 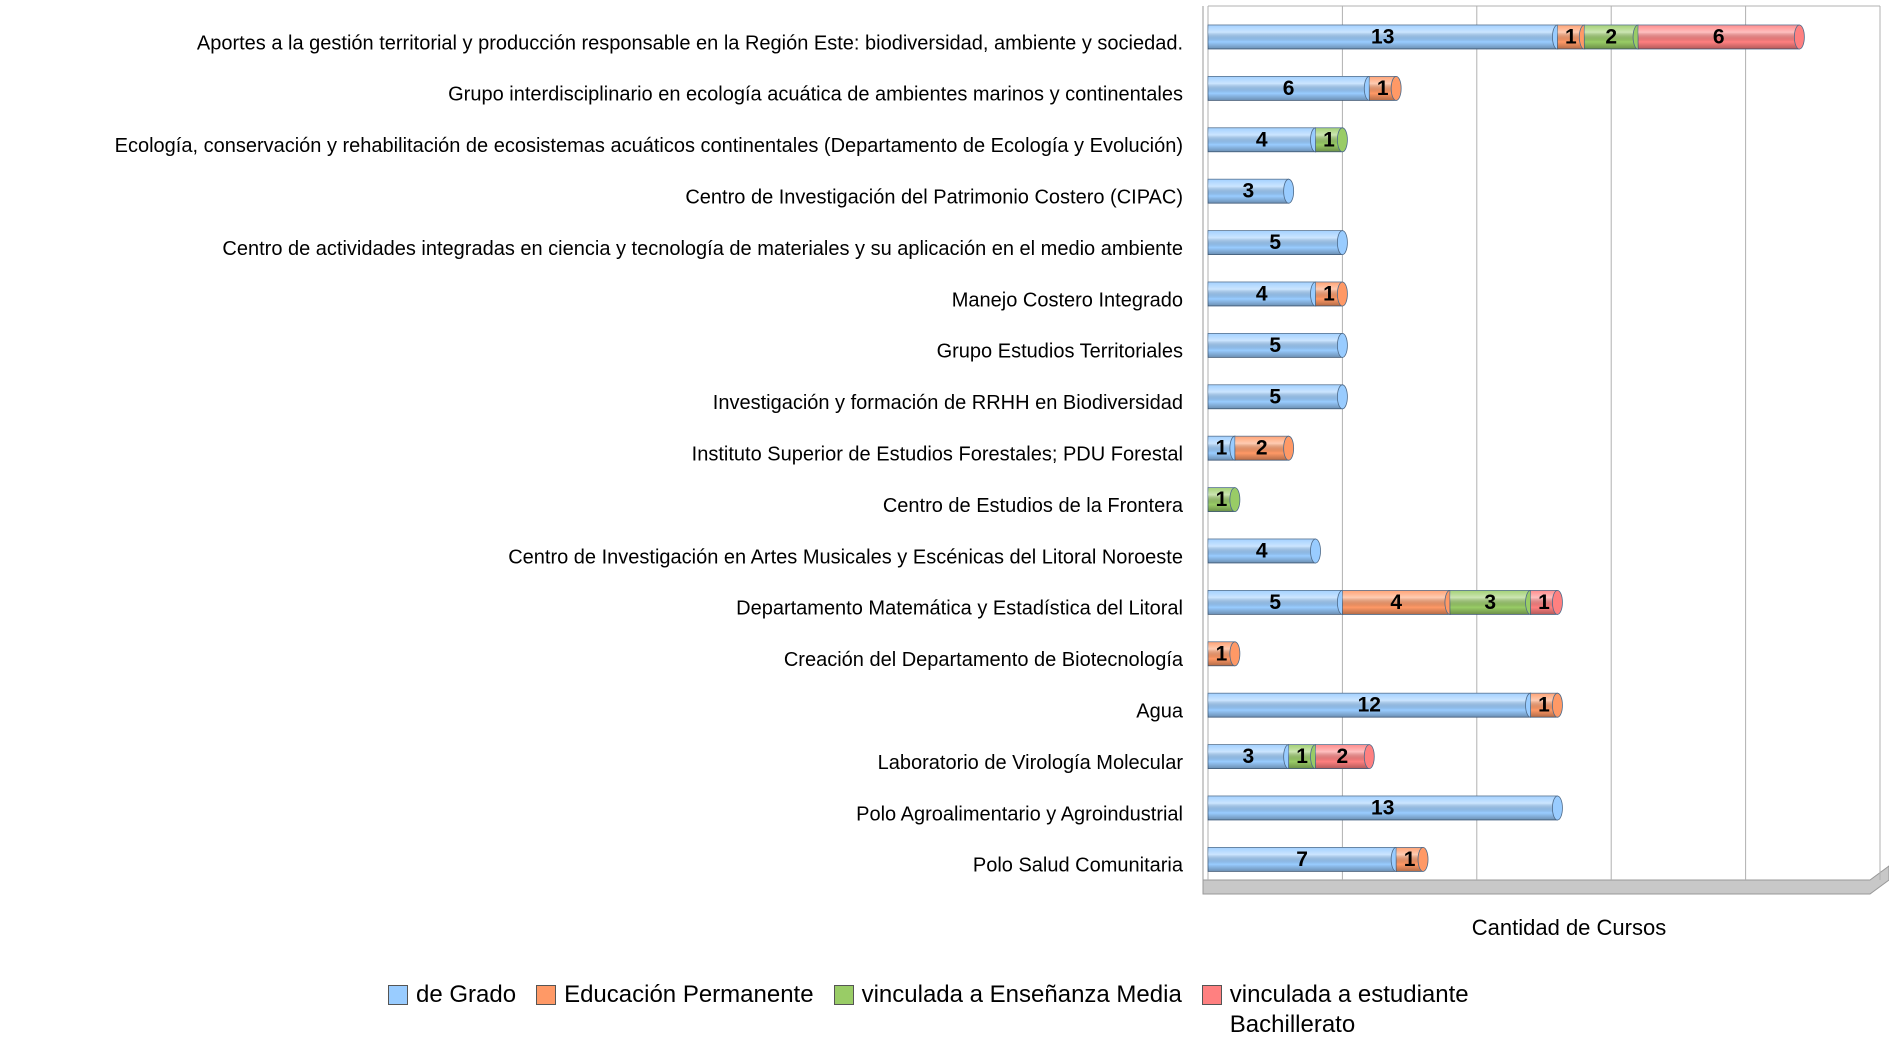 I want to click on legend-item: Educación Permanente, so click(x=675, y=995).